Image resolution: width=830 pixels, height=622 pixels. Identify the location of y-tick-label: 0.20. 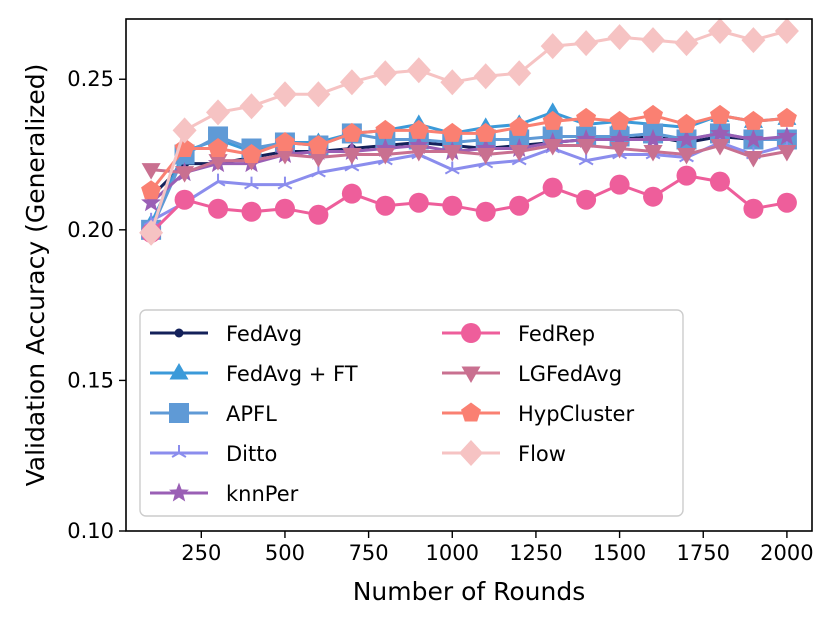
(90, 230).